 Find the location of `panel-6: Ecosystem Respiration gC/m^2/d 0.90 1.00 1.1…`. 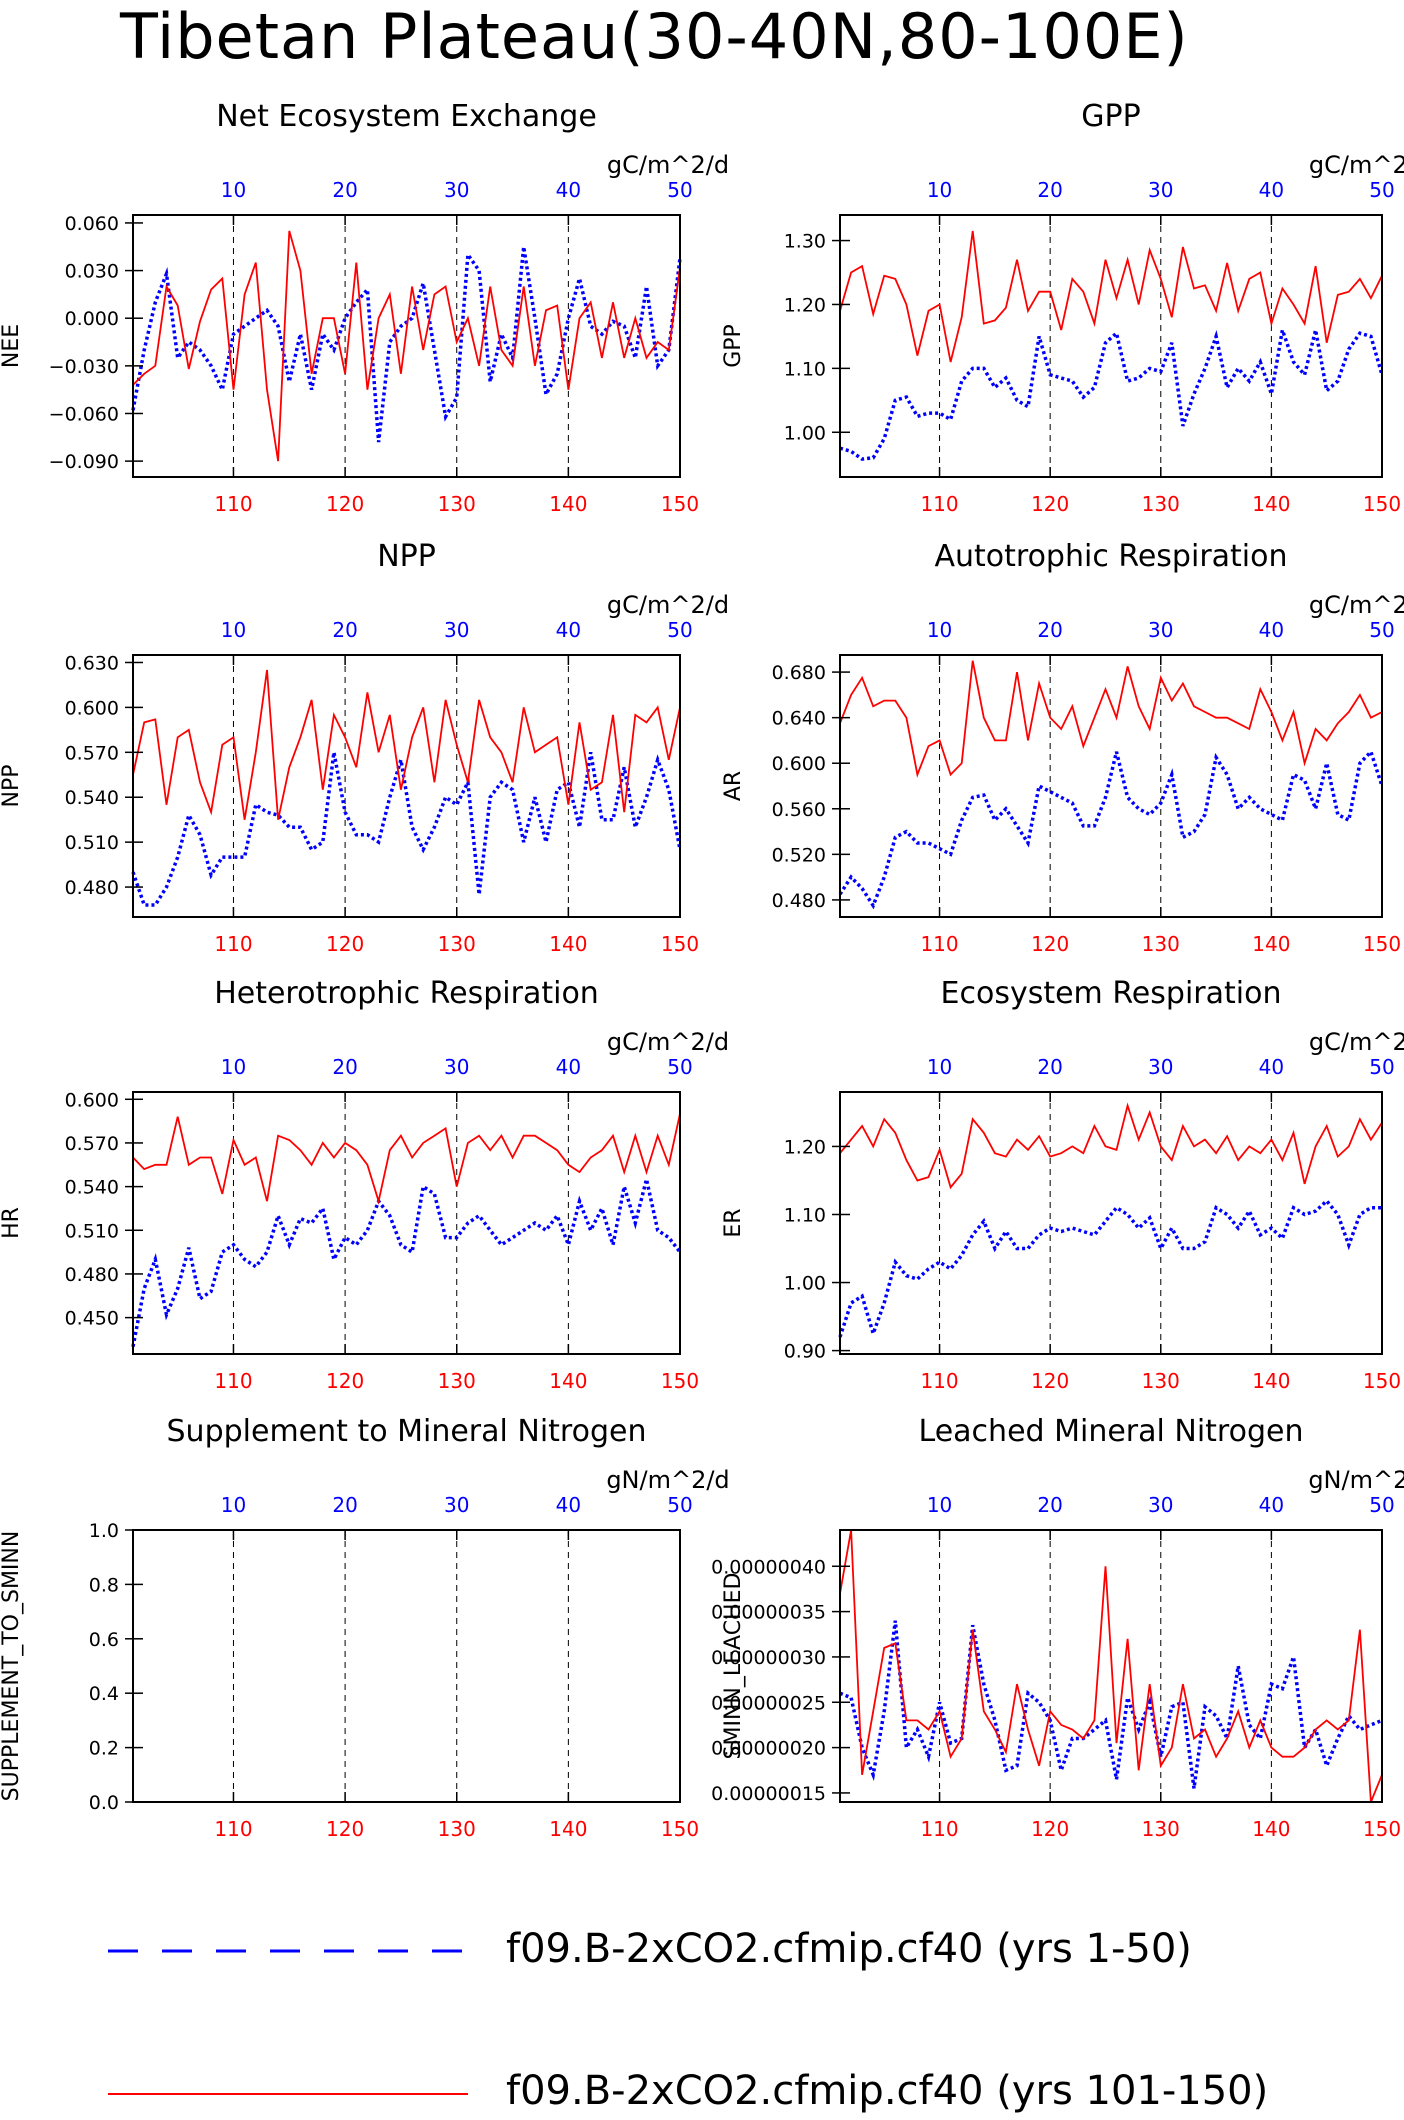

panel-6: Ecosystem Respiration gC/m^2/d 0.90 1.00 1.1… is located at coordinates (1062, 1184).